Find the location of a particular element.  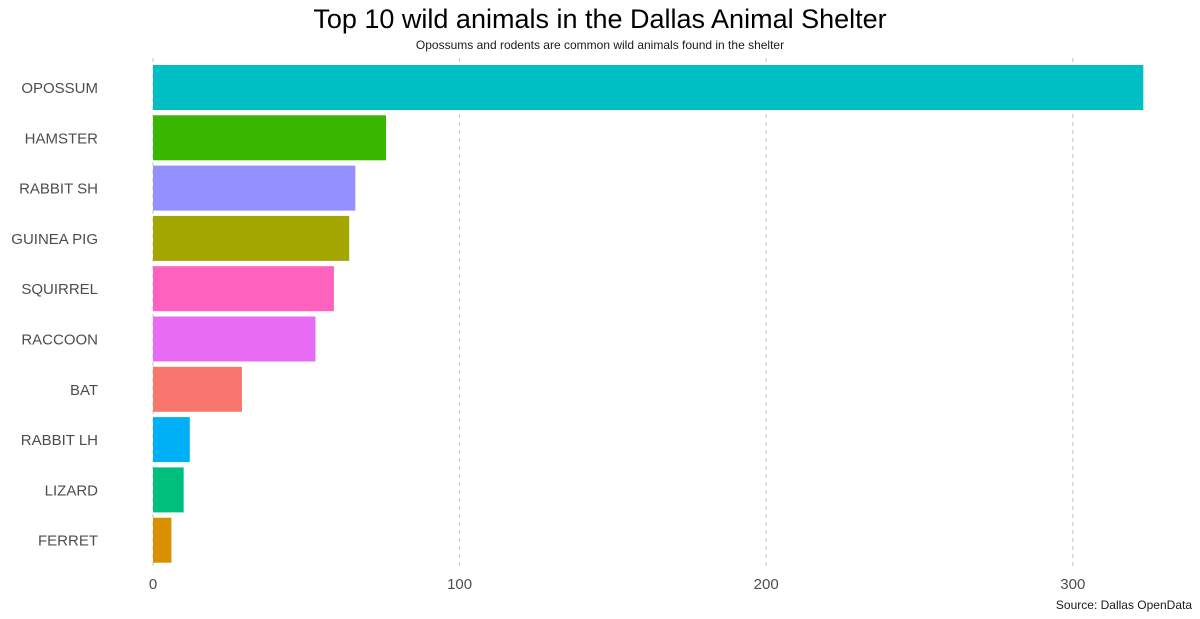

bar-squirrel is located at coordinates (243, 289).